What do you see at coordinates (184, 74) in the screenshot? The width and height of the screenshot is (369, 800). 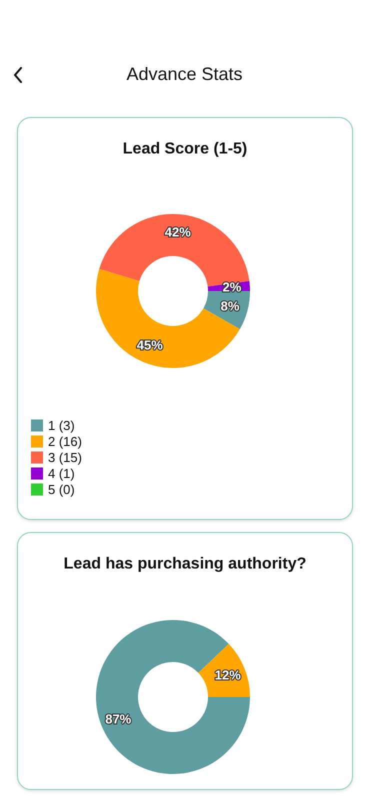 I see `text: Advance Stats` at bounding box center [184, 74].